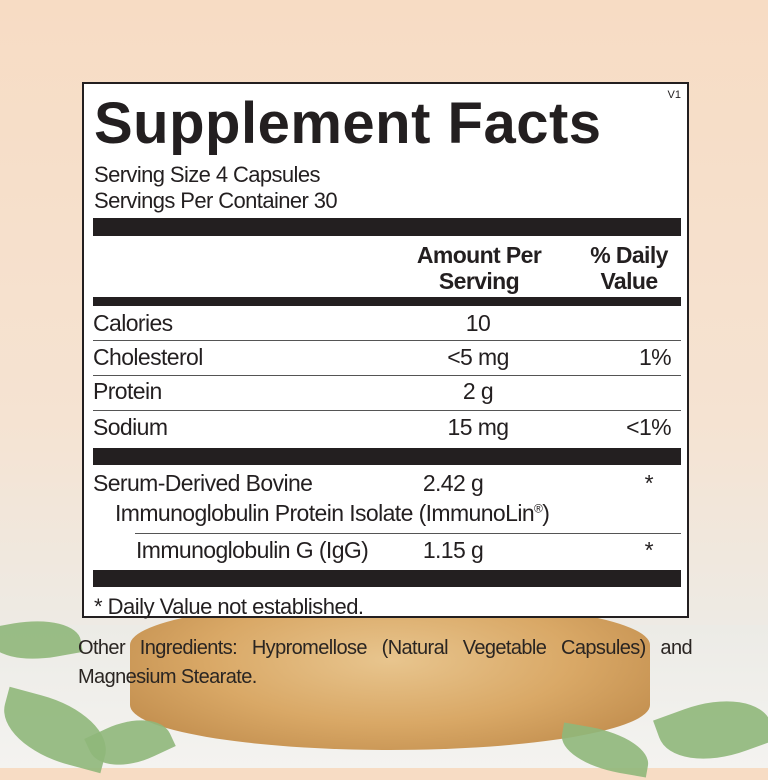  I want to click on serving-size: Serving Size 4 Capsules, so click(207, 174).